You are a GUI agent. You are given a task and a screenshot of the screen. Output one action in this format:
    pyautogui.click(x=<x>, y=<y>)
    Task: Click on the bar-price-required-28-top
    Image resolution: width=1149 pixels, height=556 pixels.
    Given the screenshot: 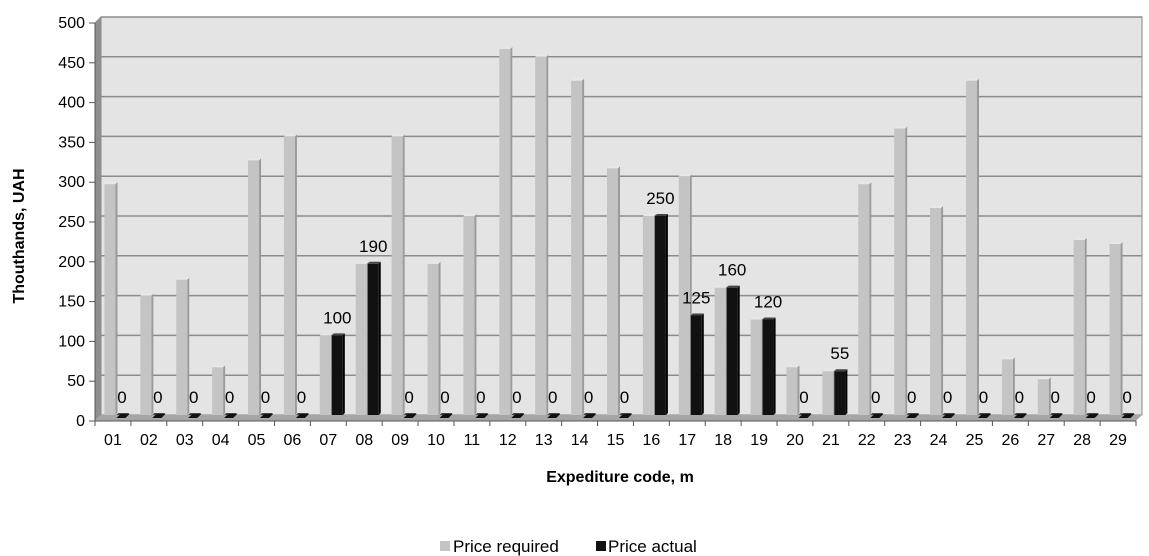 What is the action you would take?
    pyautogui.click(x=1080, y=239)
    